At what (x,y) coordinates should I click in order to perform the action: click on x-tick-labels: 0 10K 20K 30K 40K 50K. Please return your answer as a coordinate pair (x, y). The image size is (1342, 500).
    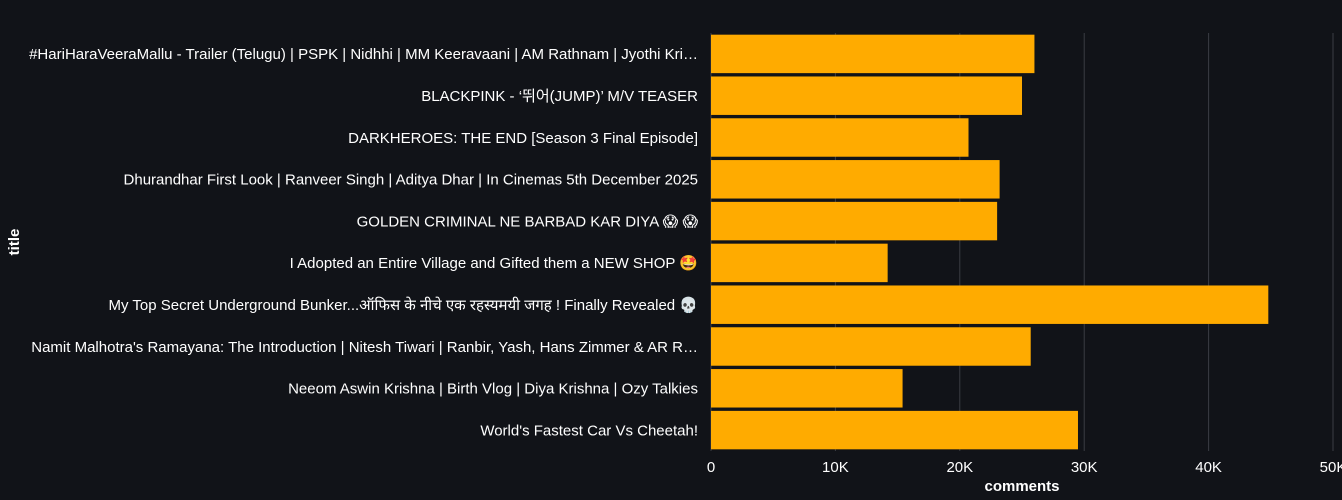
    Looking at the image, I should click on (1024, 467).